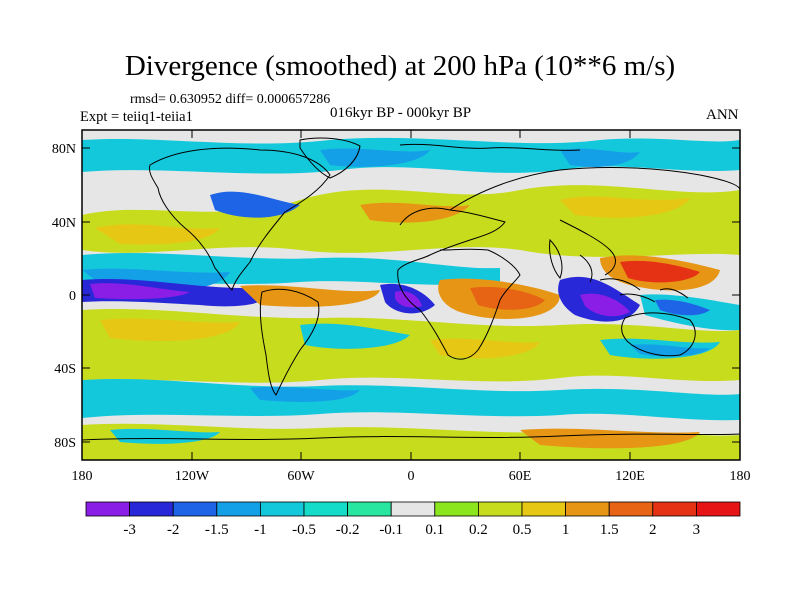  I want to click on season-label: ANN, so click(722, 115).